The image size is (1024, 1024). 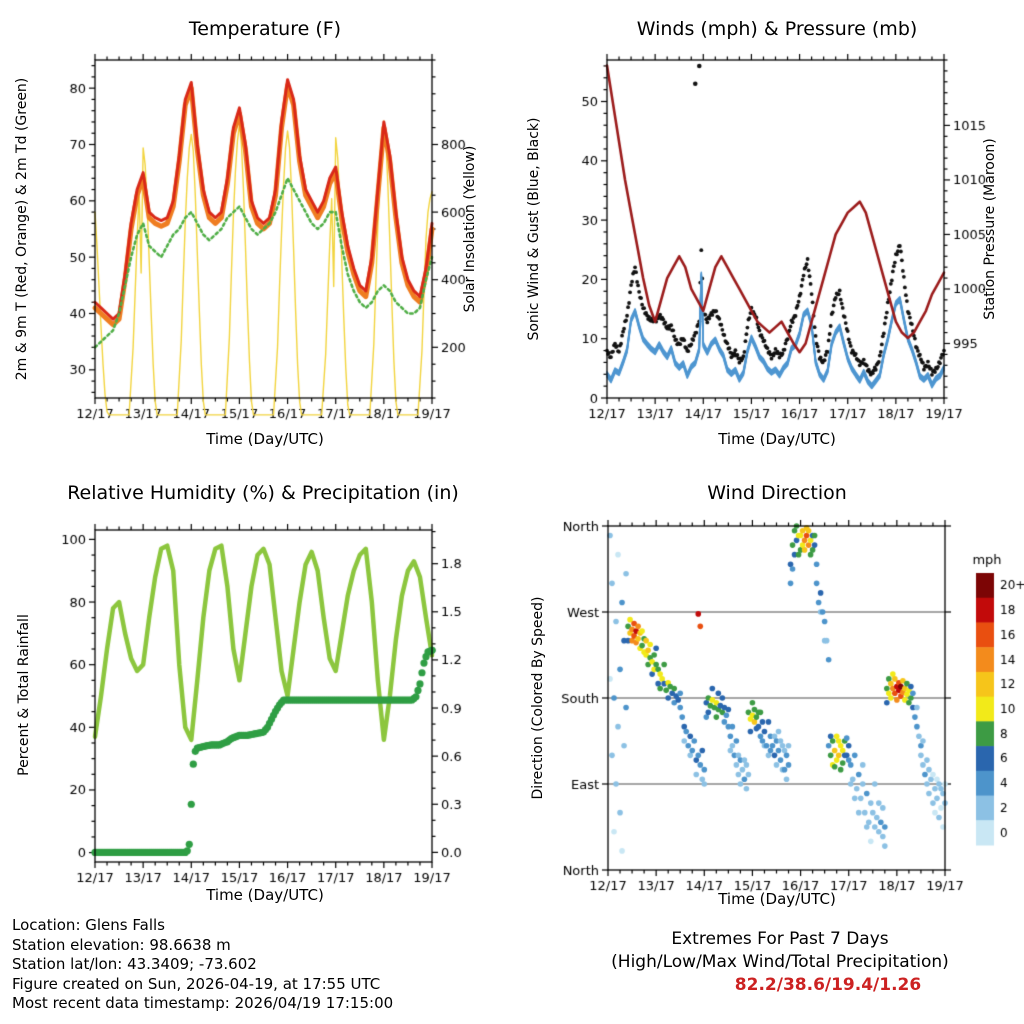 What do you see at coordinates (265, 895) in the screenshot?
I see `humidity-precip-xlabel: Time (Day/UTC)` at bounding box center [265, 895].